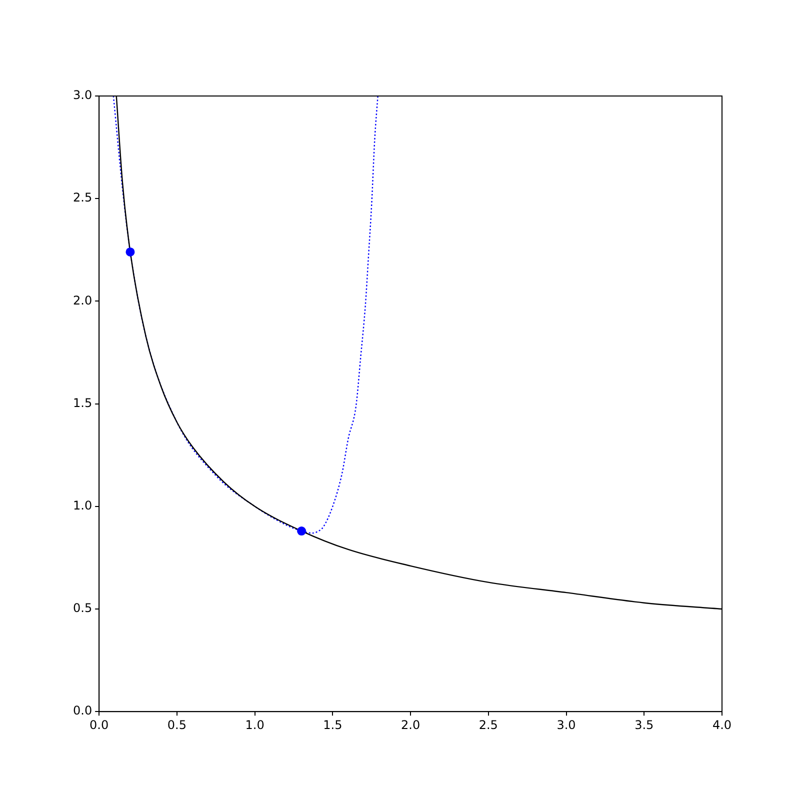  I want to click on x-tick-label: 3.0, so click(566, 725).